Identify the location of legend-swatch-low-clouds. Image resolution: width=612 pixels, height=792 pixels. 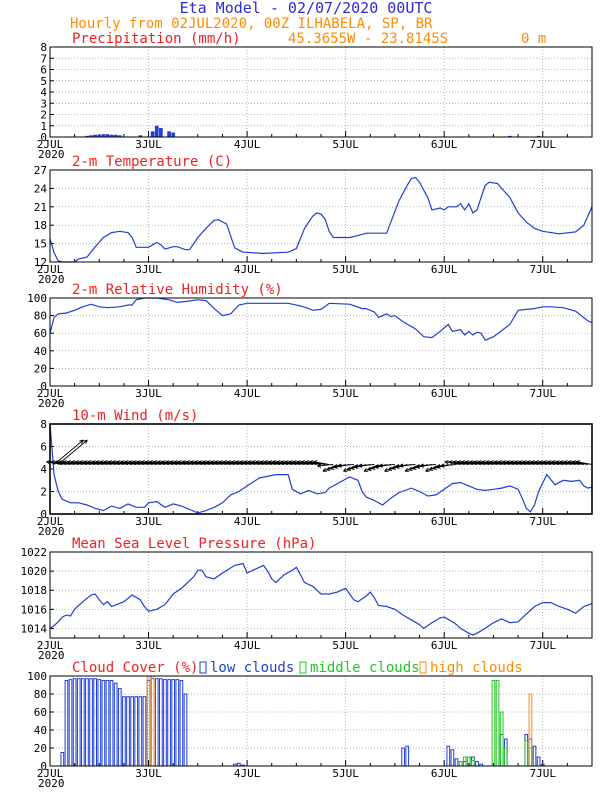
(203, 667).